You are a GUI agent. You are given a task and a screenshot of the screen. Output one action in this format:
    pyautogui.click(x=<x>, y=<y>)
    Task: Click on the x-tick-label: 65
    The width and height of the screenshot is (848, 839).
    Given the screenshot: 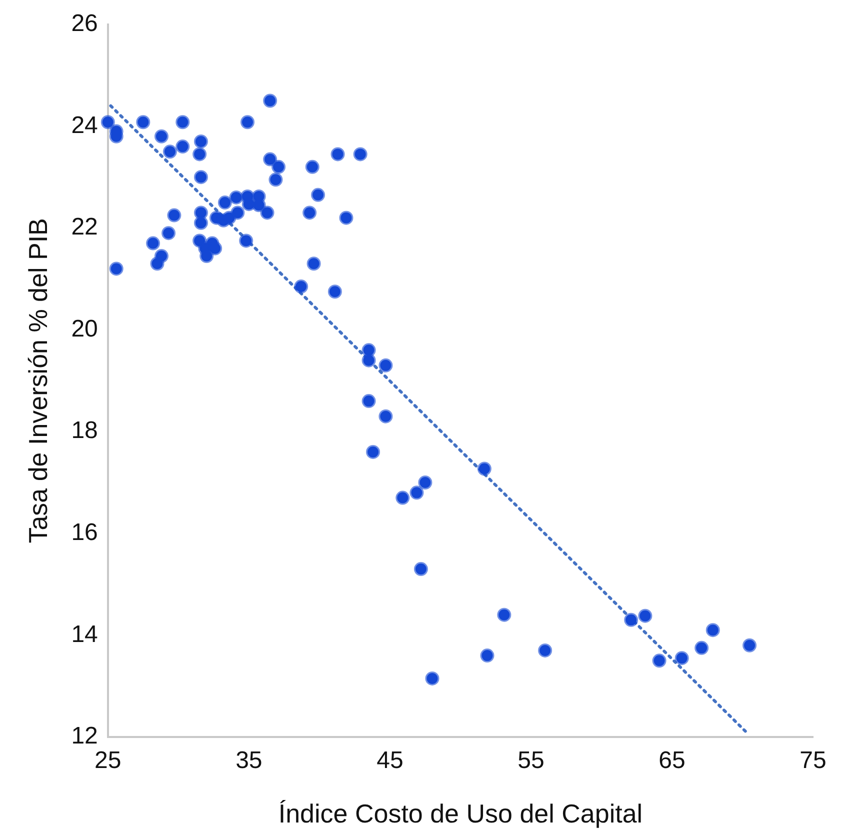 What is the action you would take?
    pyautogui.click(x=672, y=760)
    